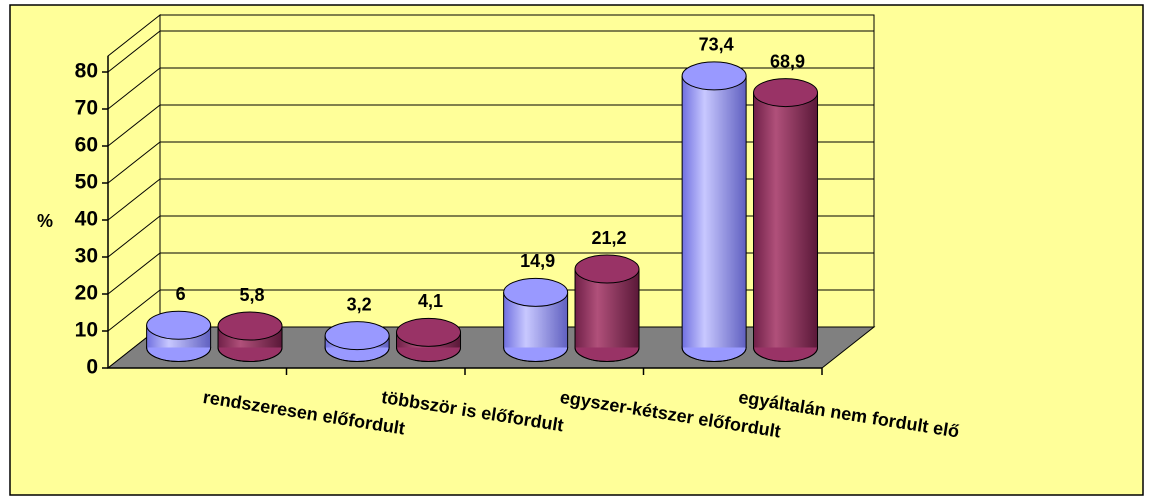 This screenshot has height=504, width=1155. Describe the element at coordinates (537, 261) in the screenshot. I see `value-label: 14,9` at that location.